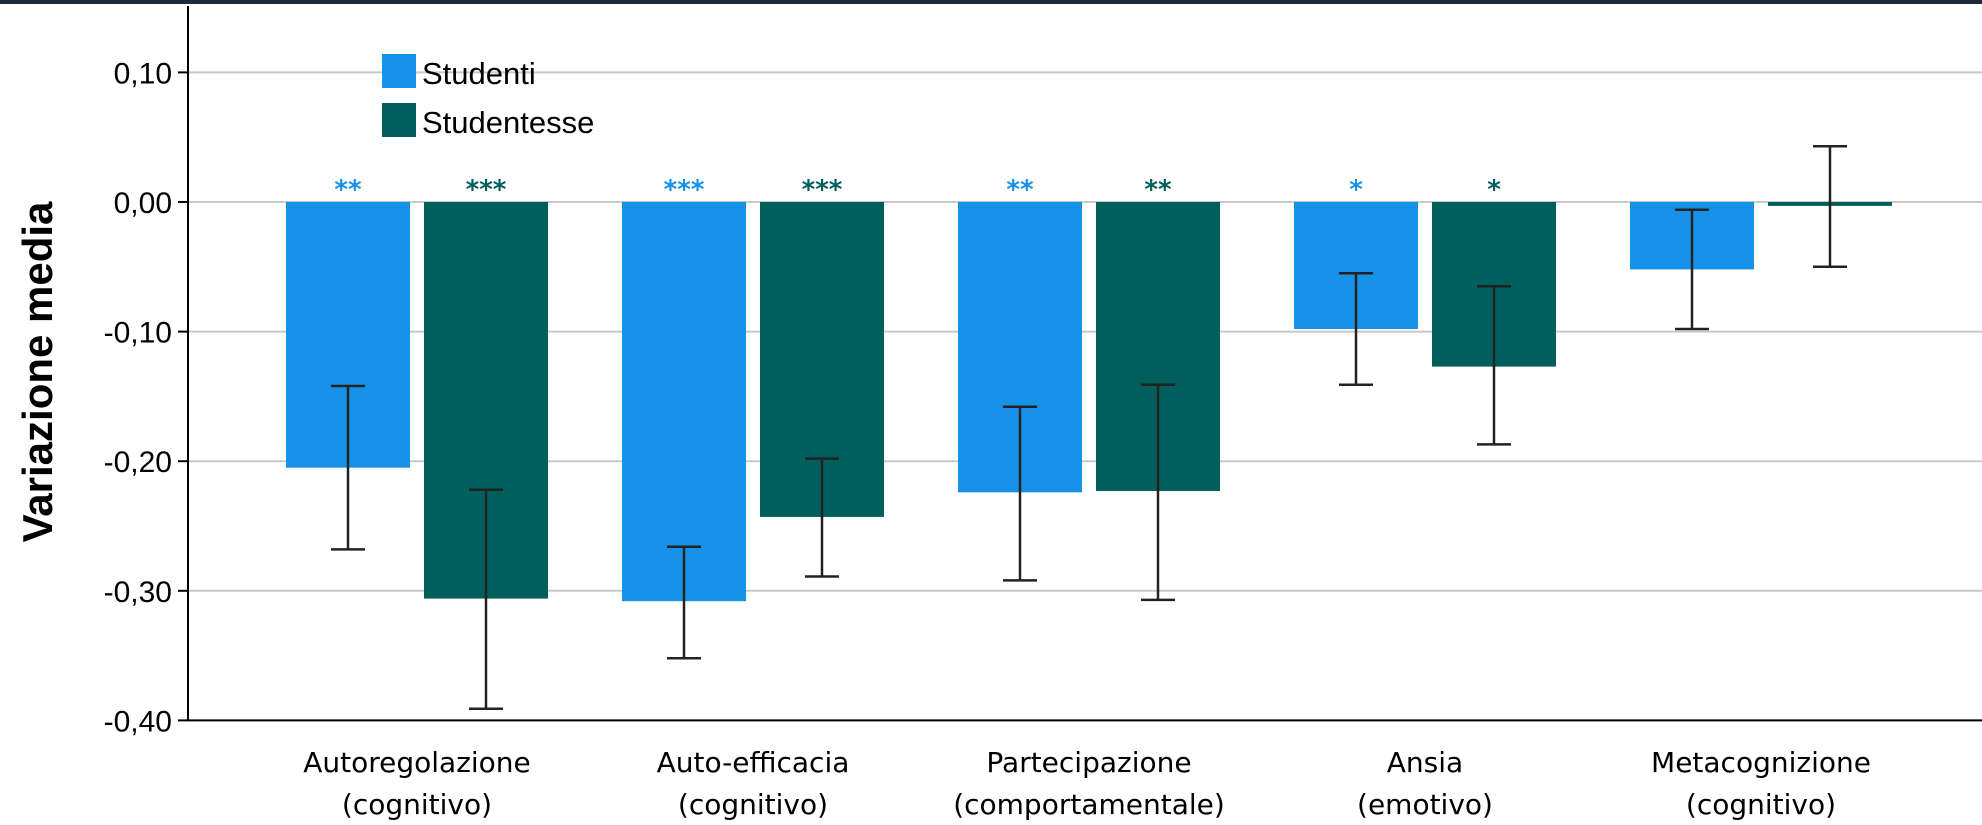 Image resolution: width=1982 pixels, height=825 pixels. I want to click on category-label-line: Ansia, so click(1425, 762).